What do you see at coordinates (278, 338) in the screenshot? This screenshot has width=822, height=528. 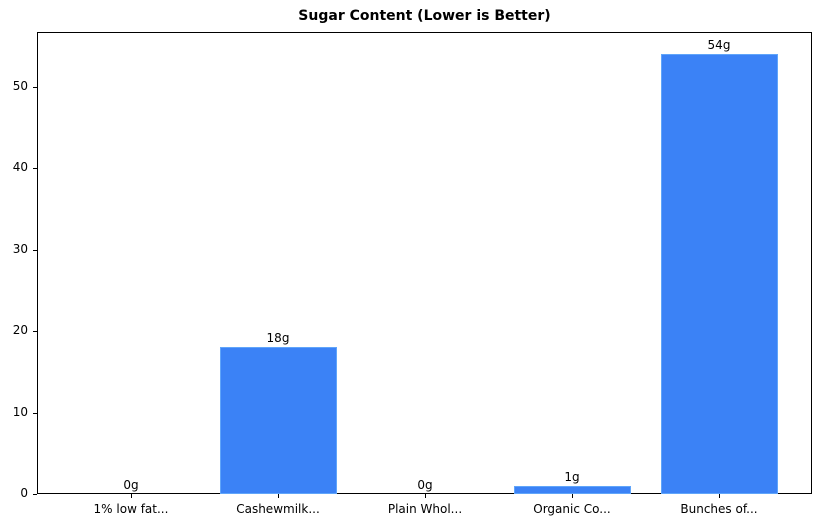 I see `bar-value-label: 18g` at bounding box center [278, 338].